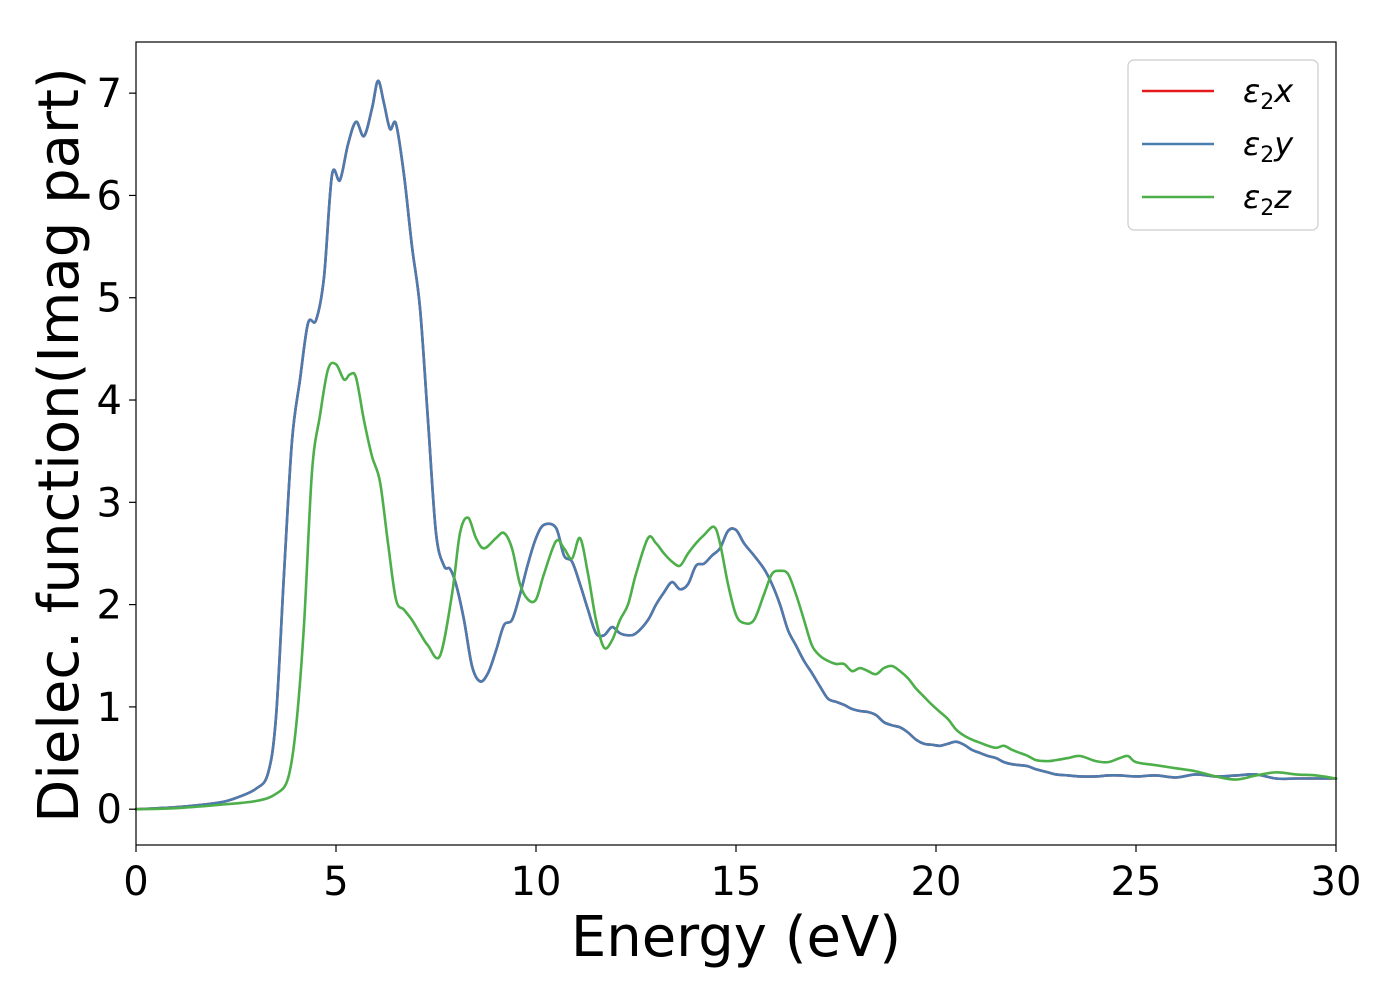 The image size is (1400, 1000). What do you see at coordinates (109, 196) in the screenshot?
I see `y-tick-label: 6` at bounding box center [109, 196].